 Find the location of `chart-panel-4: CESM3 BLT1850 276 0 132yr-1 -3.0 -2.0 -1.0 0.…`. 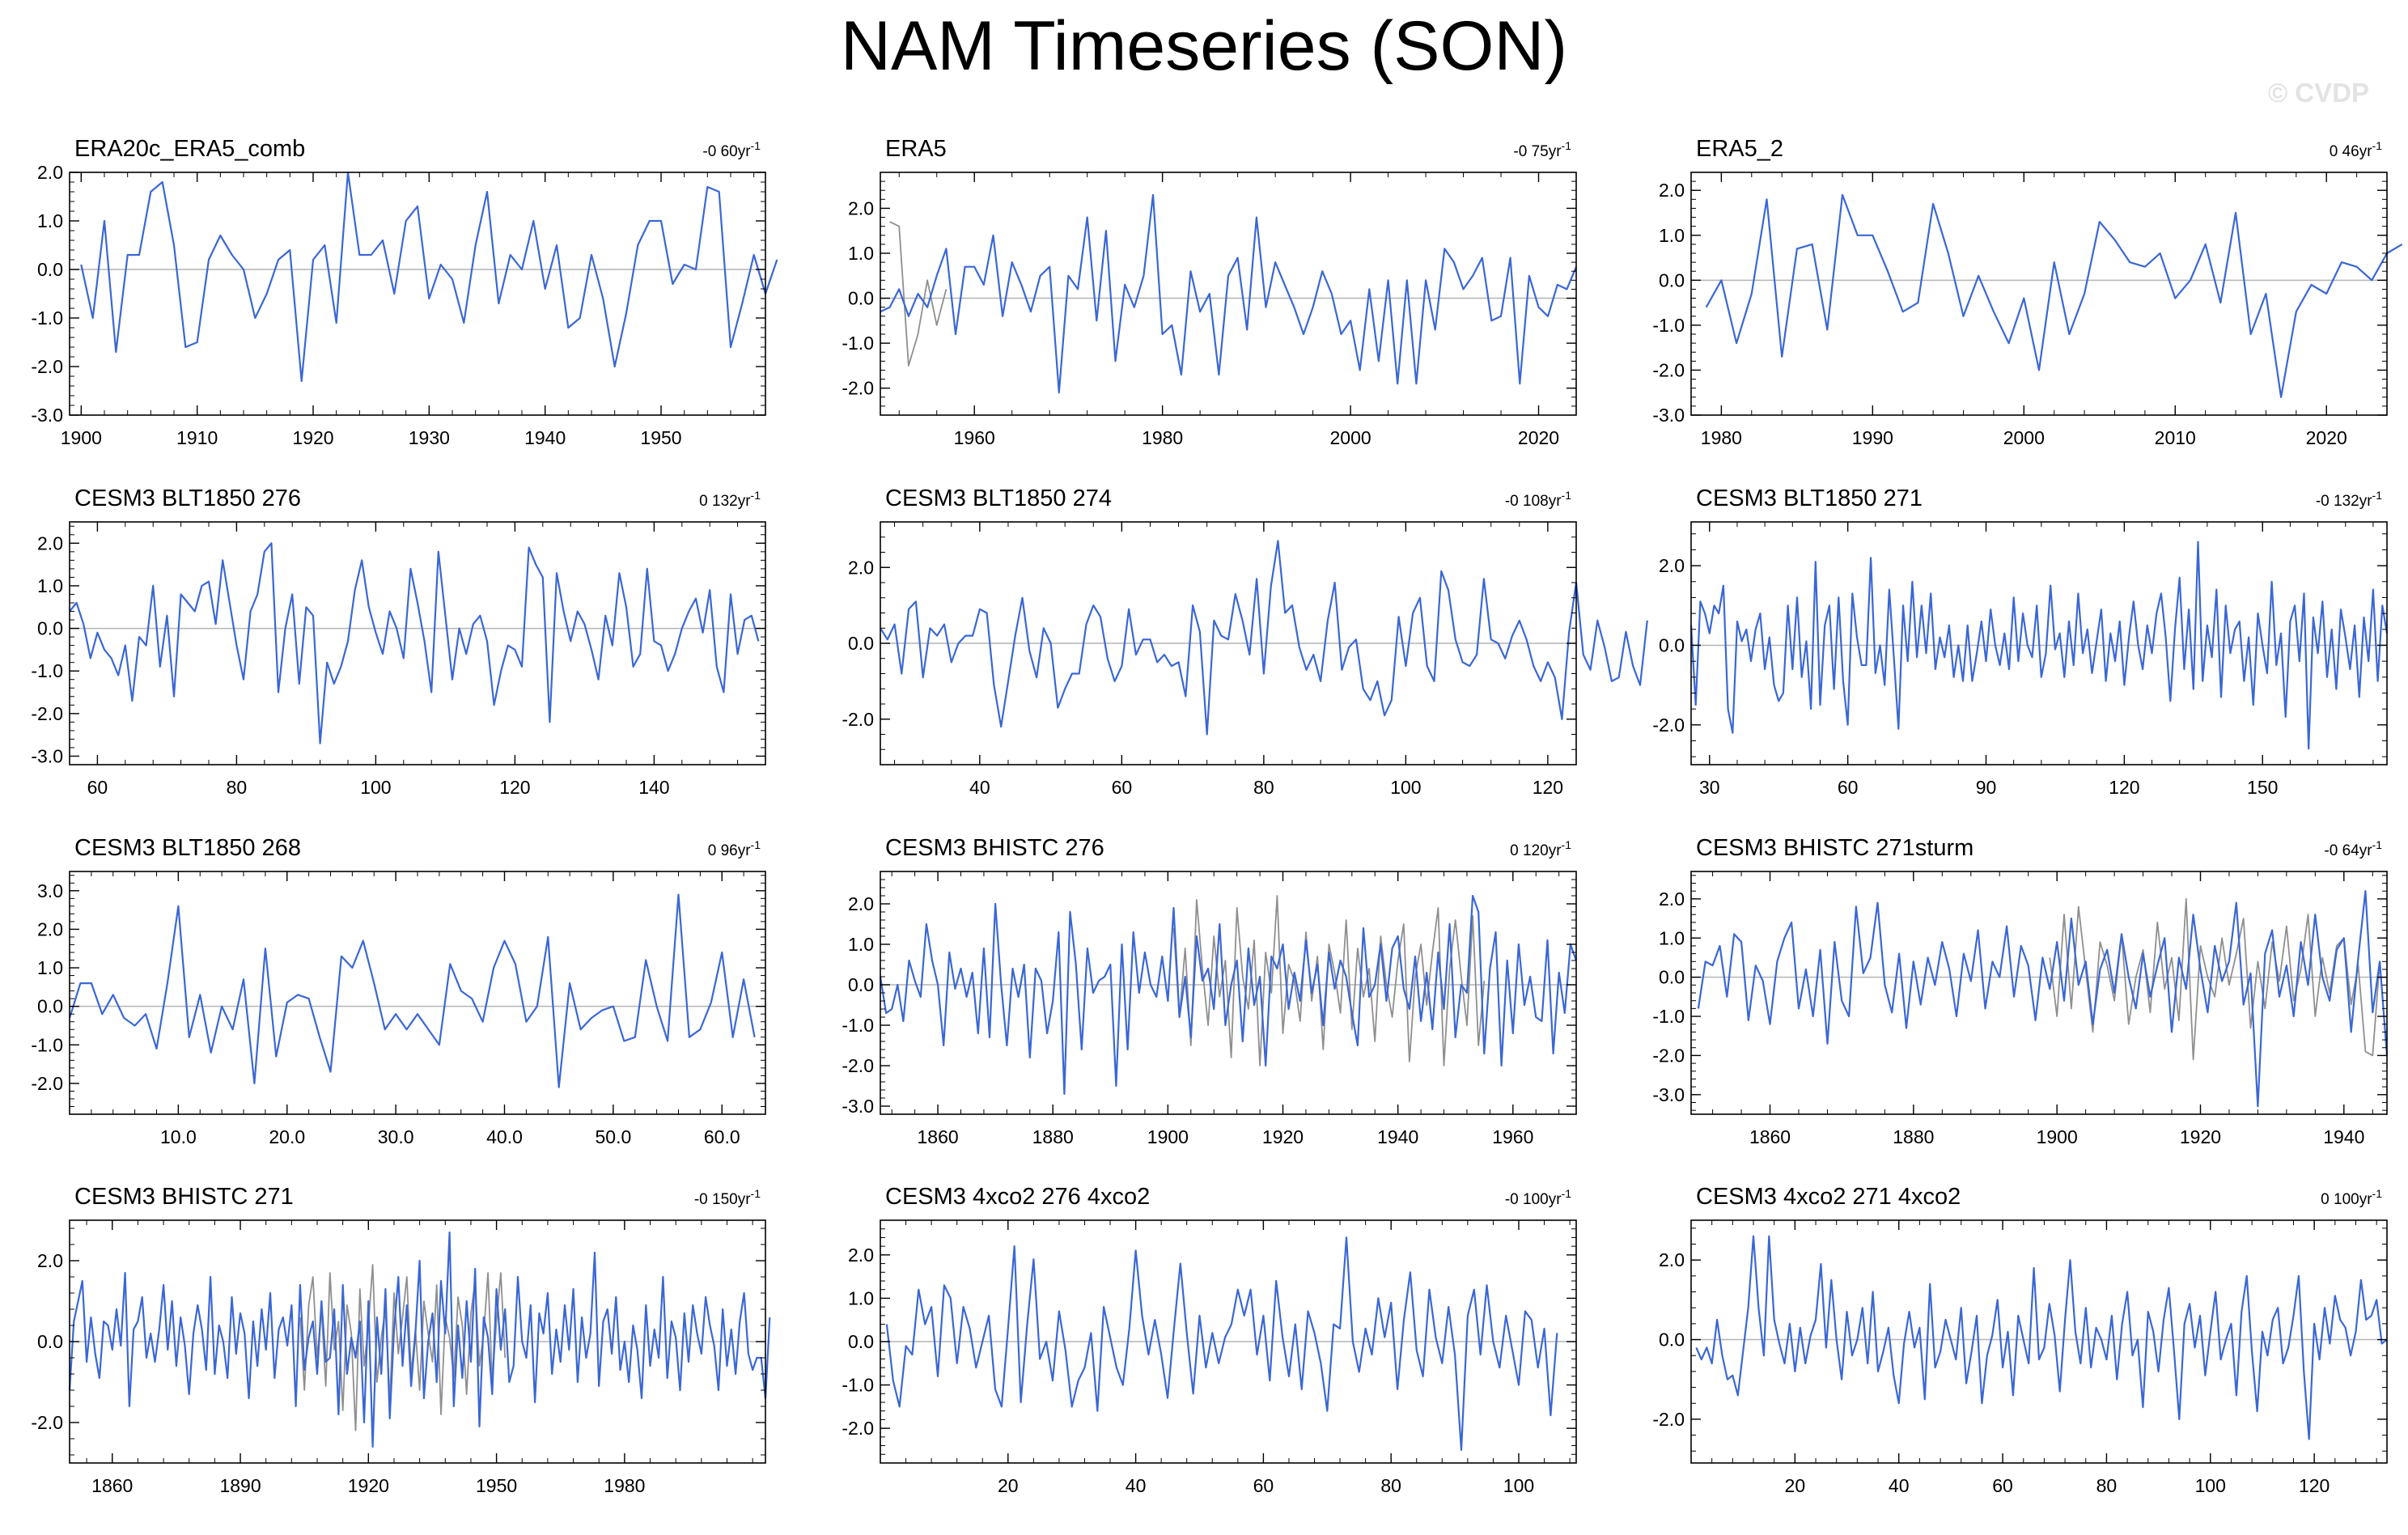

chart-panel-4: CESM3 BLT1850 276 0 132yr-1 -3.0 -2.0 -1.0 0.… is located at coordinates (398, 642).